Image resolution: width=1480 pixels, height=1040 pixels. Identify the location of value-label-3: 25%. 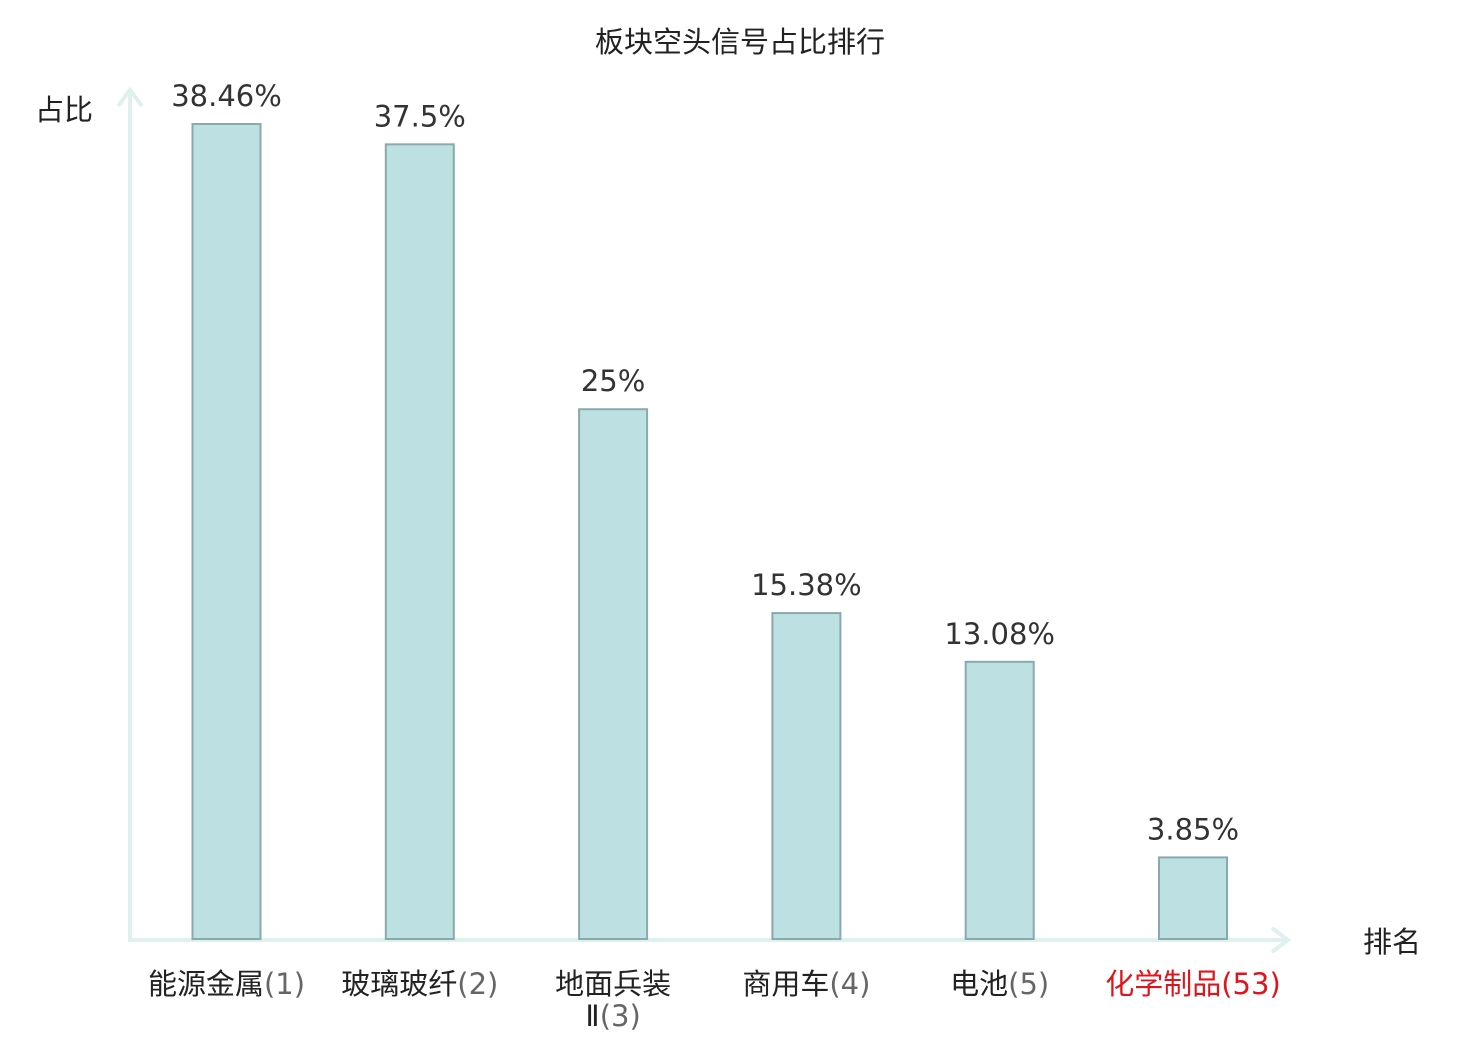
(613, 381).